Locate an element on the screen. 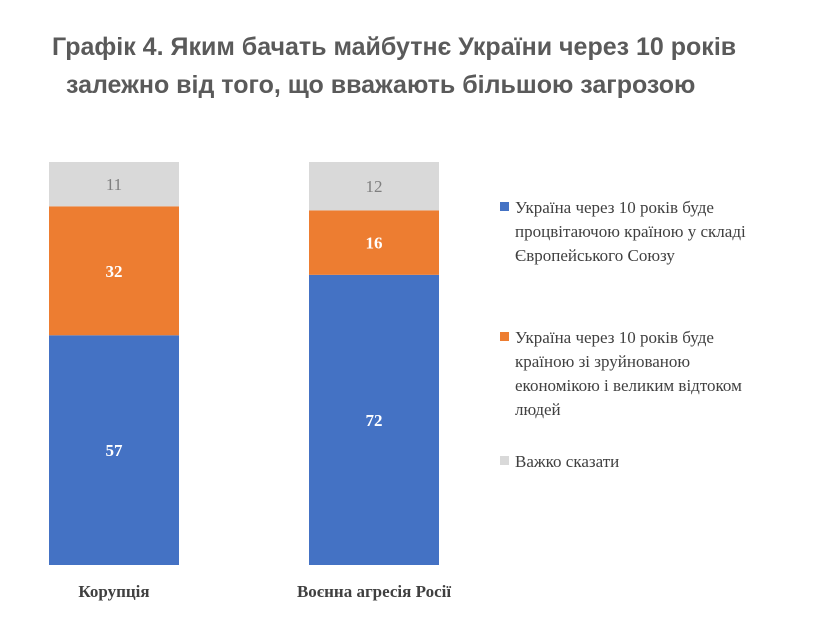 The width and height of the screenshot is (834, 643). data-label-1-1: 57 is located at coordinates (115, 450).